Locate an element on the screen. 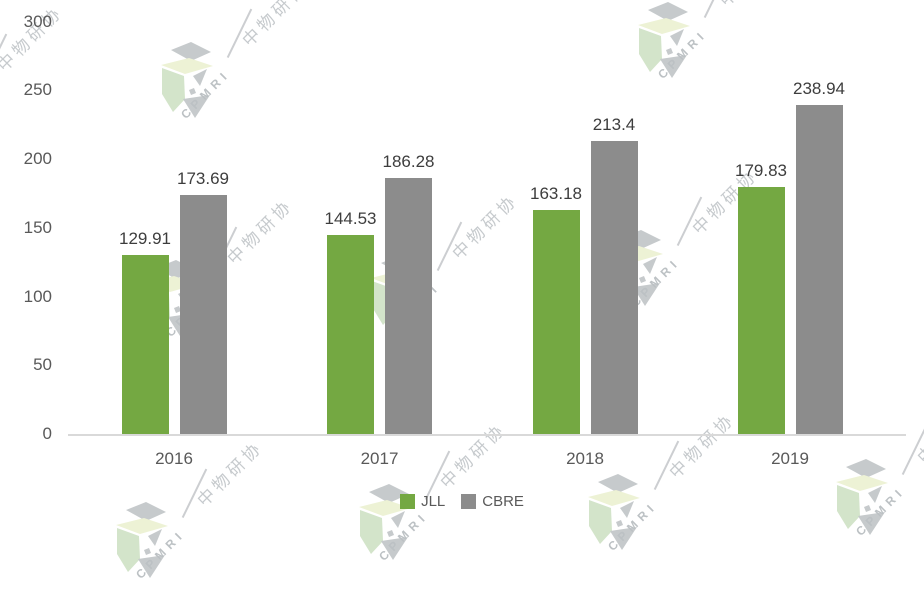 This screenshot has width=924, height=615. y-axis-tick-label: 300 is located at coordinates (37, 21).